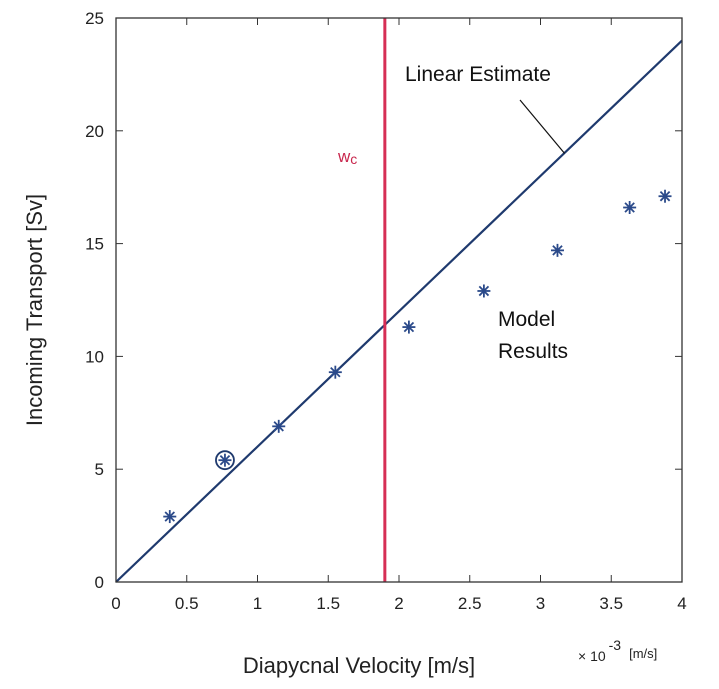  I want to click on linear-estimate-label: Linear Estimate, so click(478, 74).